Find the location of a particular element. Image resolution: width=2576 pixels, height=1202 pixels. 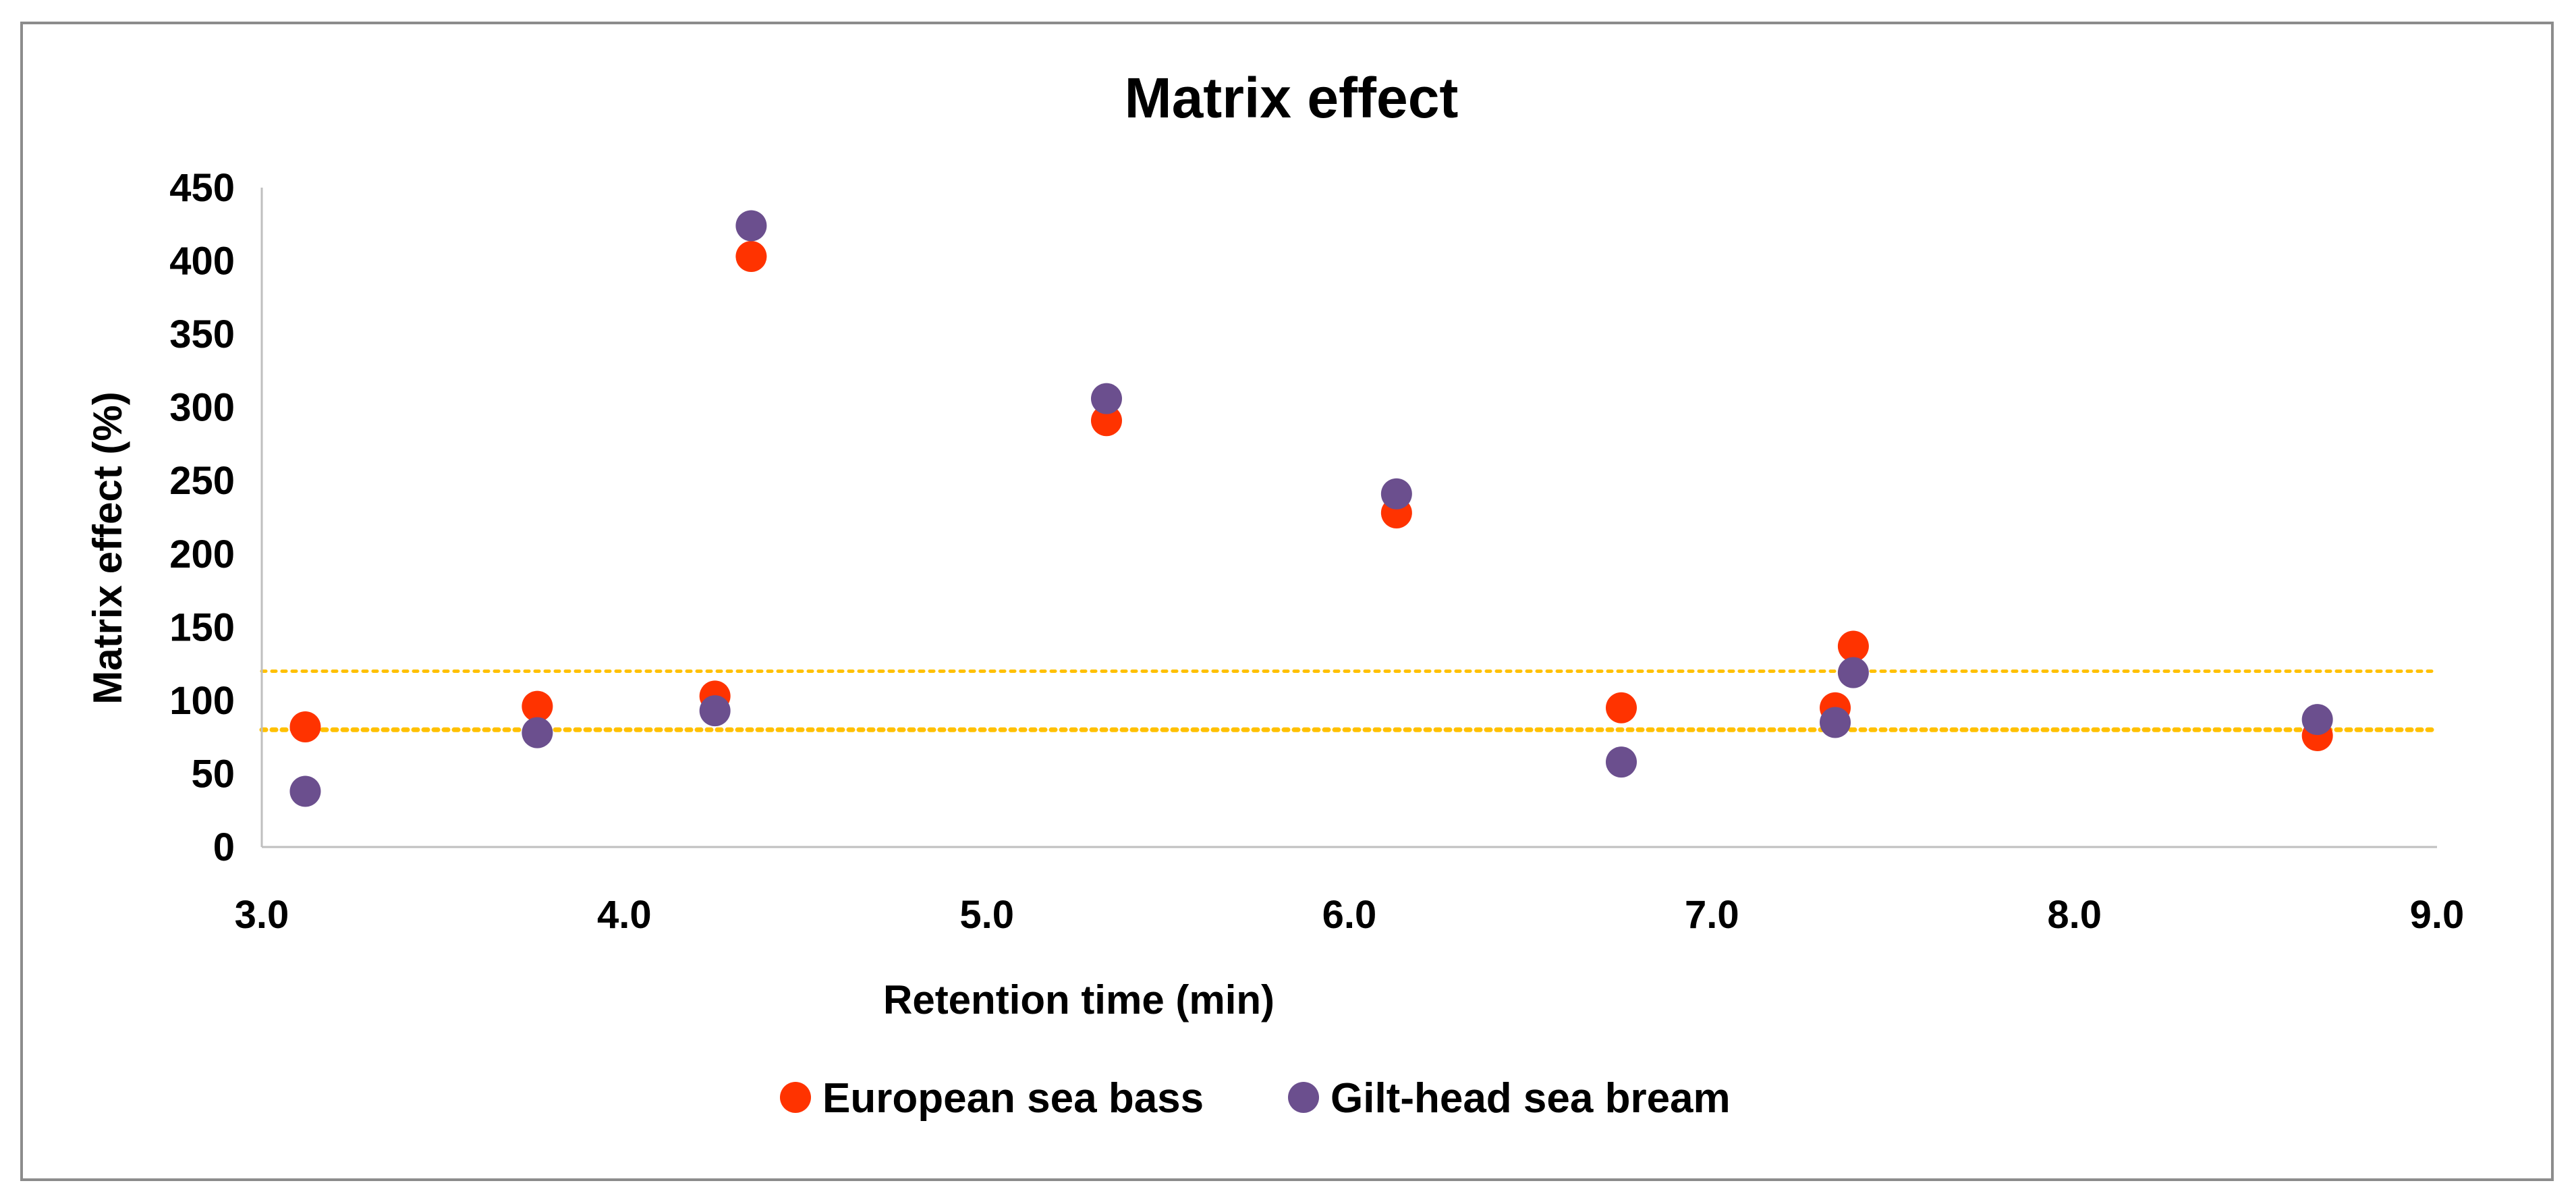

legend-marker-sea-bass is located at coordinates (795, 1097).